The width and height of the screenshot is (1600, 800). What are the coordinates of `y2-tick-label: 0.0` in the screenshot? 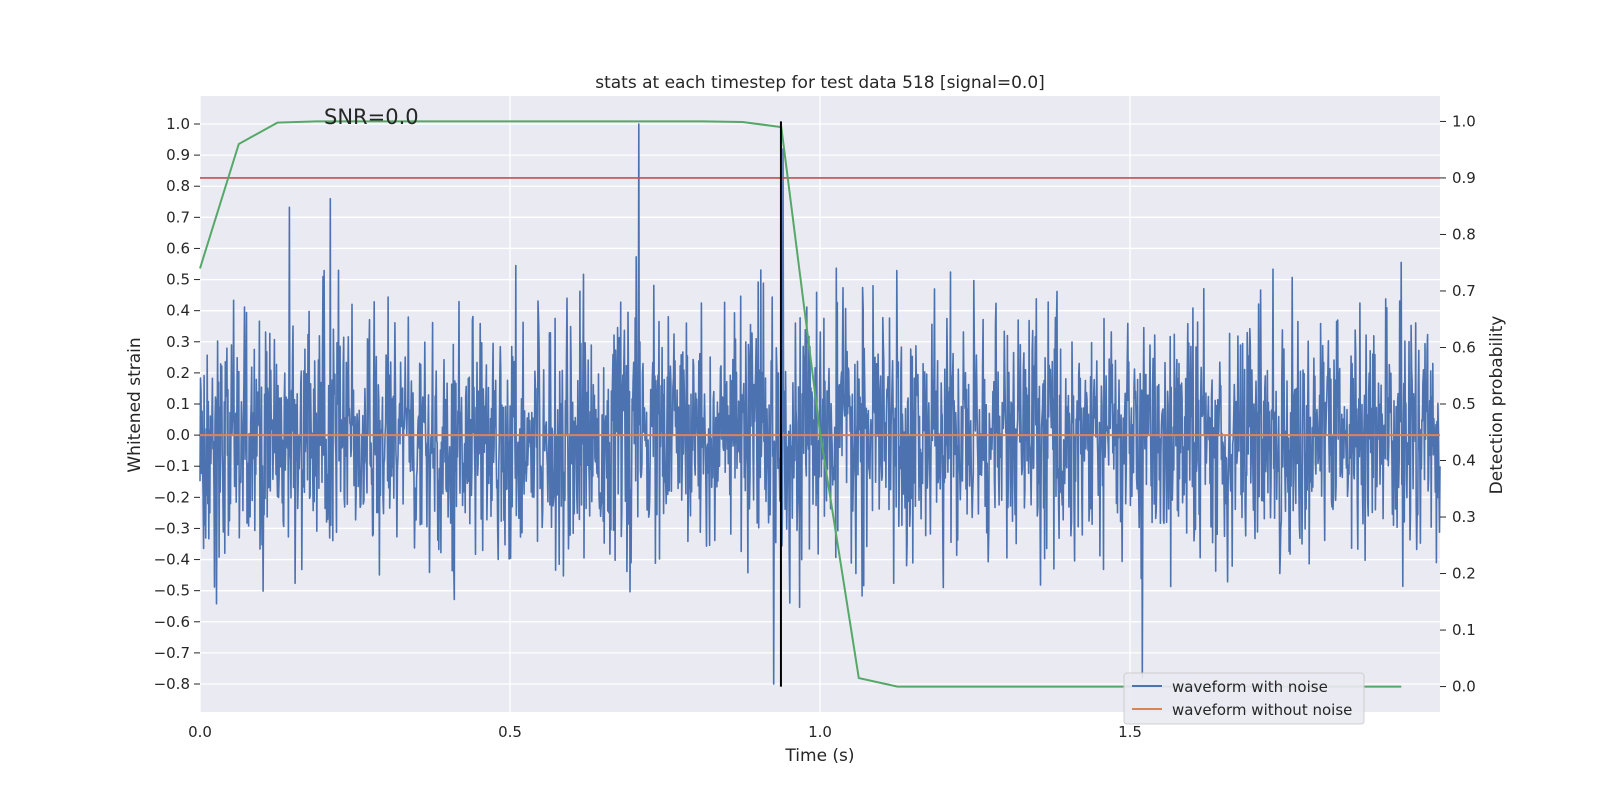 It's located at (1464, 687).